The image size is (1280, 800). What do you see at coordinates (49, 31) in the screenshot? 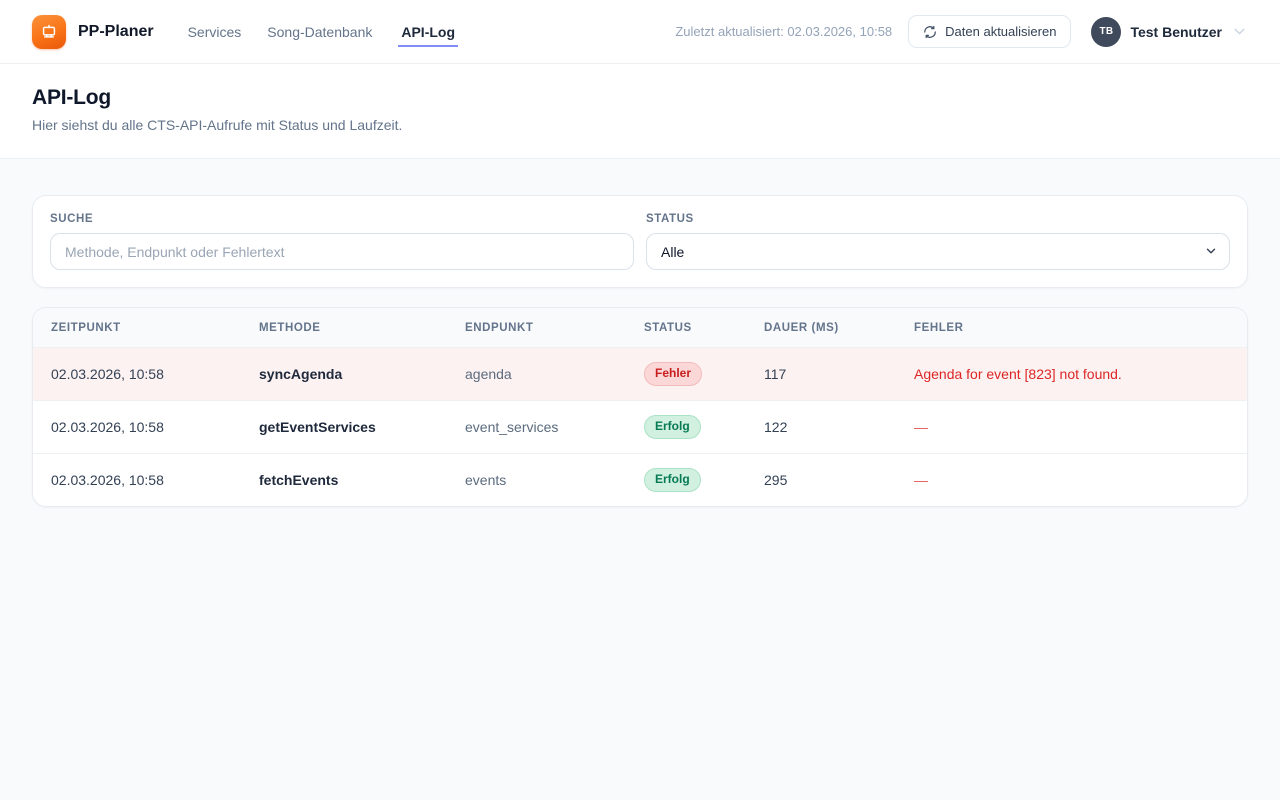
I see `app-logo-icon` at bounding box center [49, 31].